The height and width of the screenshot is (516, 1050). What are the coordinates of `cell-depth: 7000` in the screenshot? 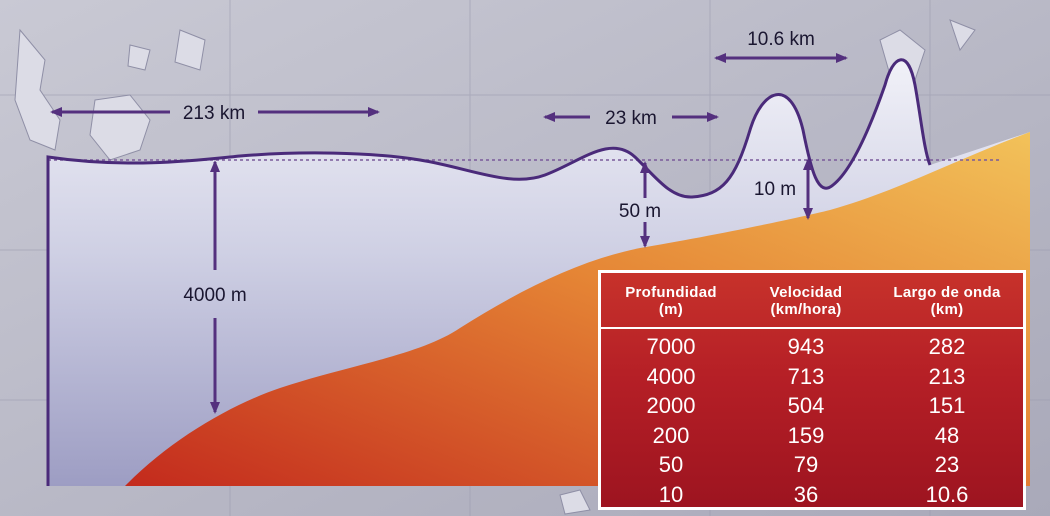 It's located at (671, 346).